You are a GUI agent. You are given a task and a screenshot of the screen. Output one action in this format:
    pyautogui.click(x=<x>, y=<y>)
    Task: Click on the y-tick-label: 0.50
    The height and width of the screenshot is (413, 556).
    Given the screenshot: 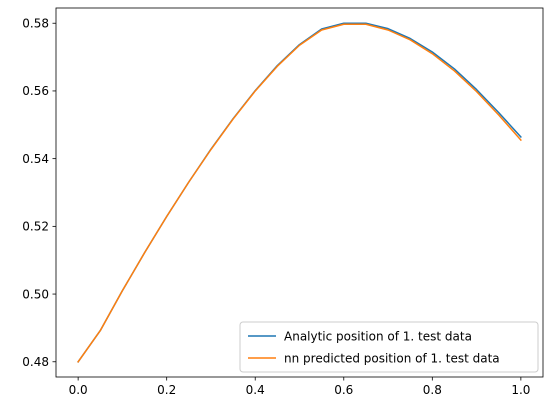 What is the action you would take?
    pyautogui.click(x=35, y=294)
    